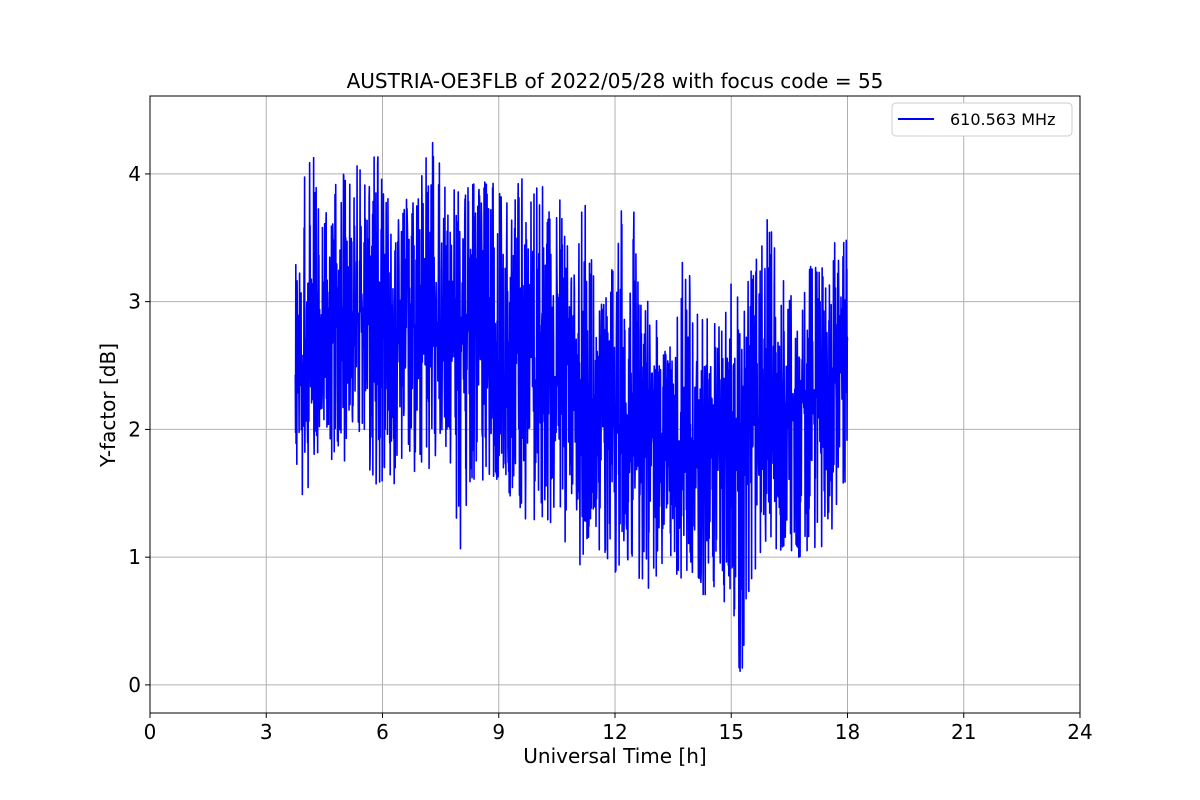  I want to click on x-tick-label: 9, so click(498, 732).